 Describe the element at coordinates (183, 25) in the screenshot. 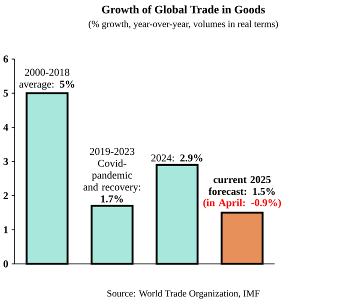

I see `chart-subtitle: (% growth, year-over-year, volumes in real terms)` at that location.